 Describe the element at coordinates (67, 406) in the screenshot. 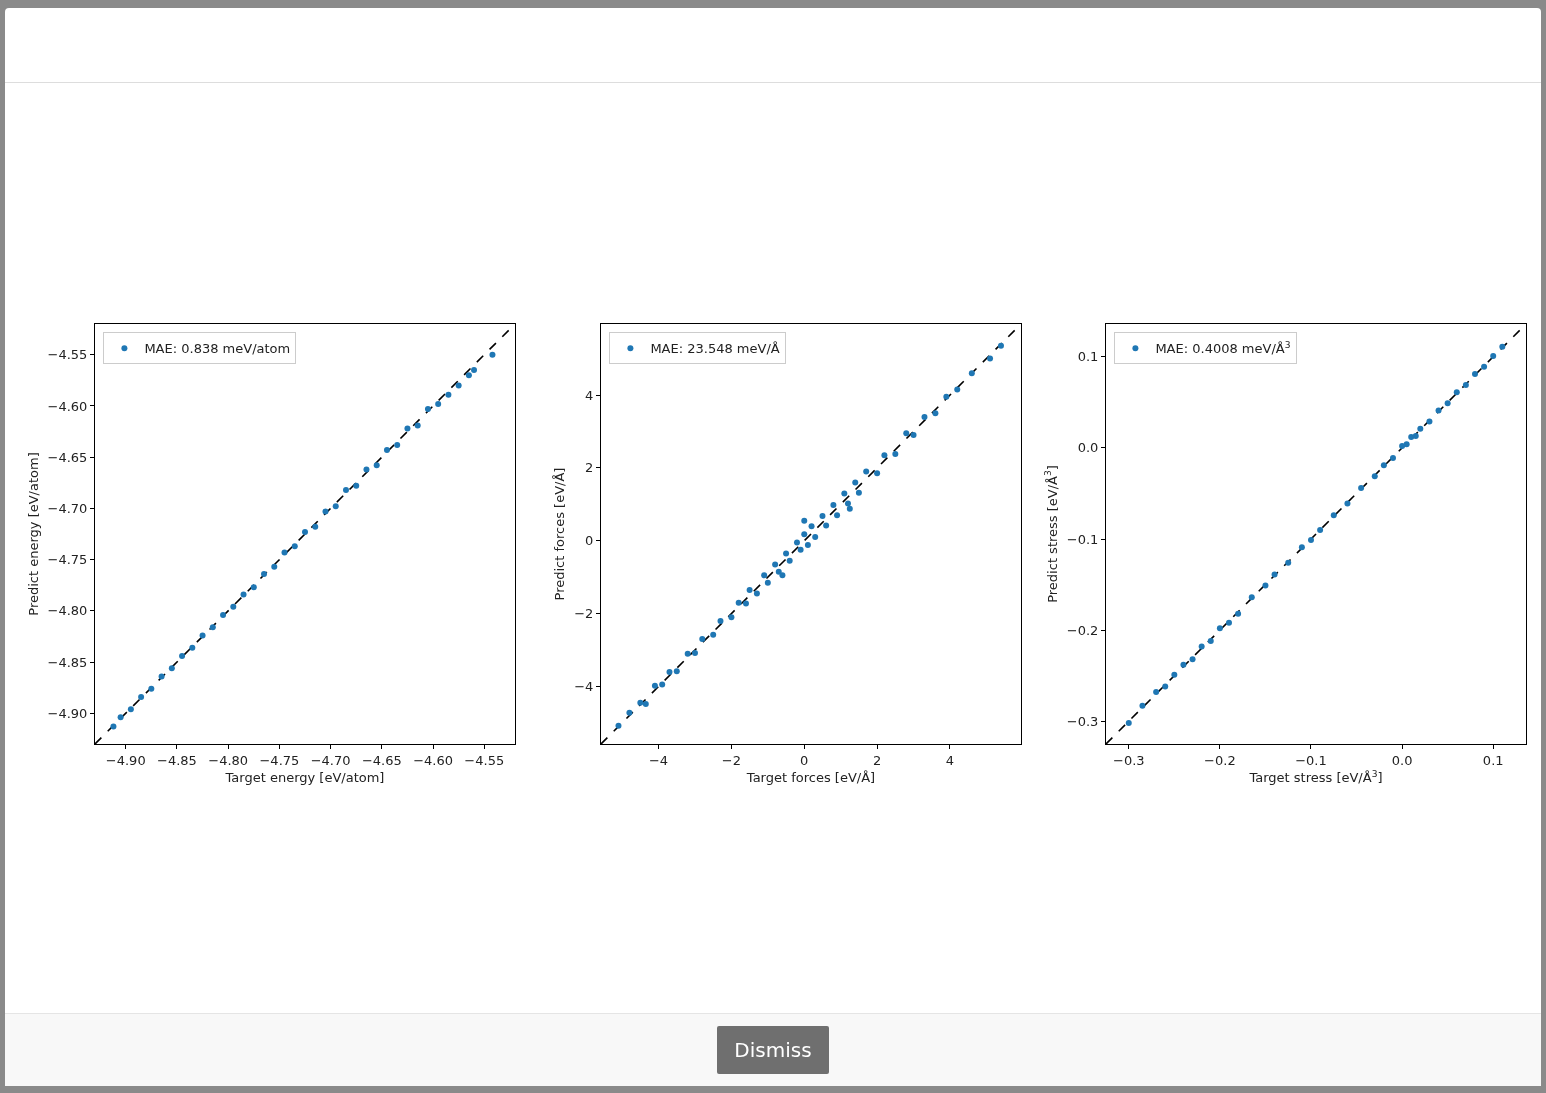

I see `y-tick-label: −4.60` at that location.